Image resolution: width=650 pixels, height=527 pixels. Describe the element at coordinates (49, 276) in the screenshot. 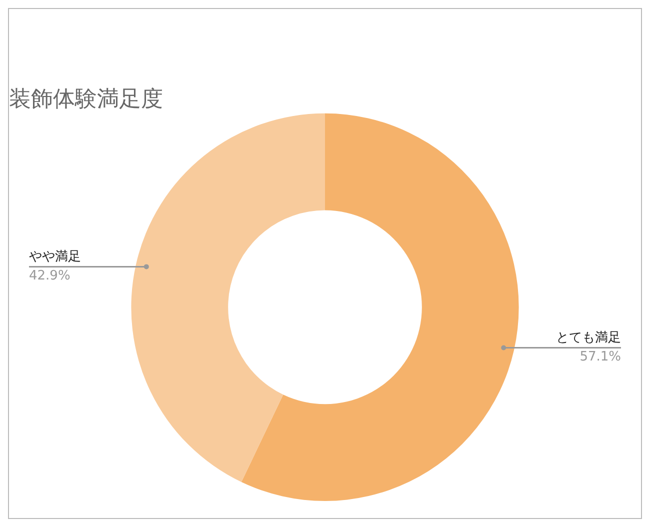

I see `data-label: 42.9%` at that location.